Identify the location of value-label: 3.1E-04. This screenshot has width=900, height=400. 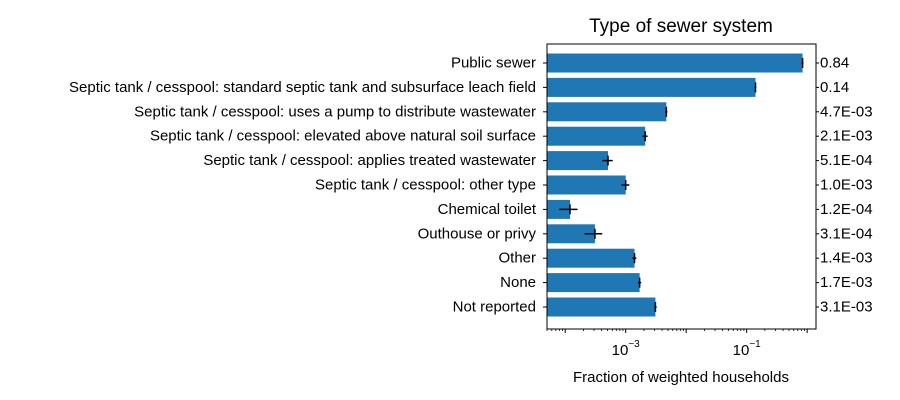
(846, 233).